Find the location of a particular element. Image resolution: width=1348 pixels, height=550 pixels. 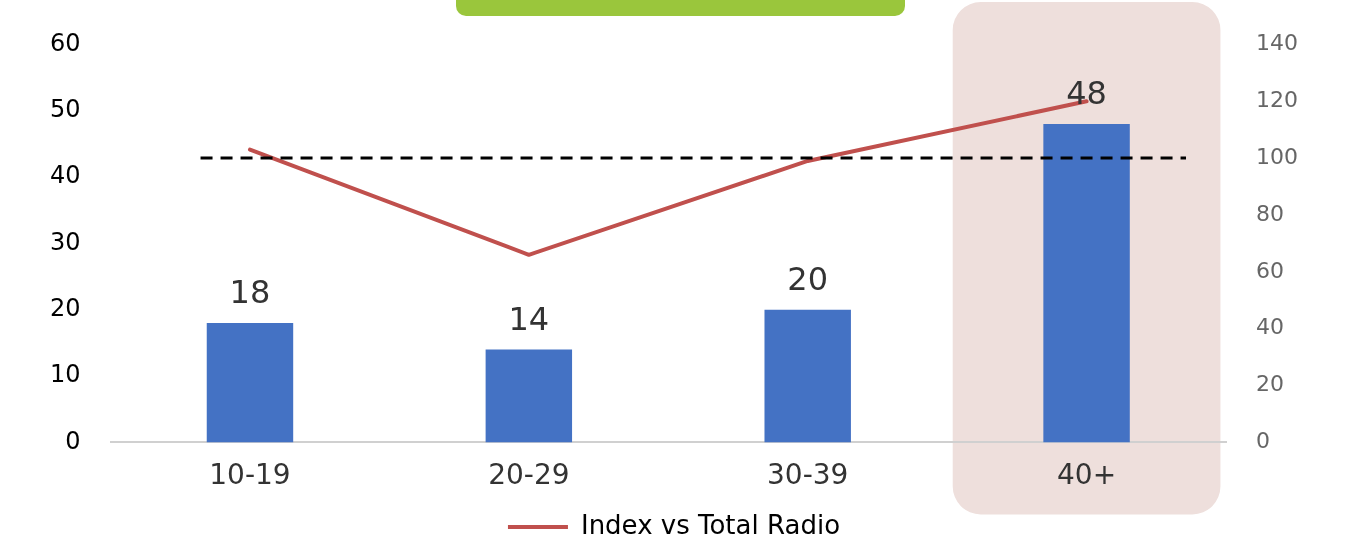

y-tick-label: 30 is located at coordinates (65, 241).